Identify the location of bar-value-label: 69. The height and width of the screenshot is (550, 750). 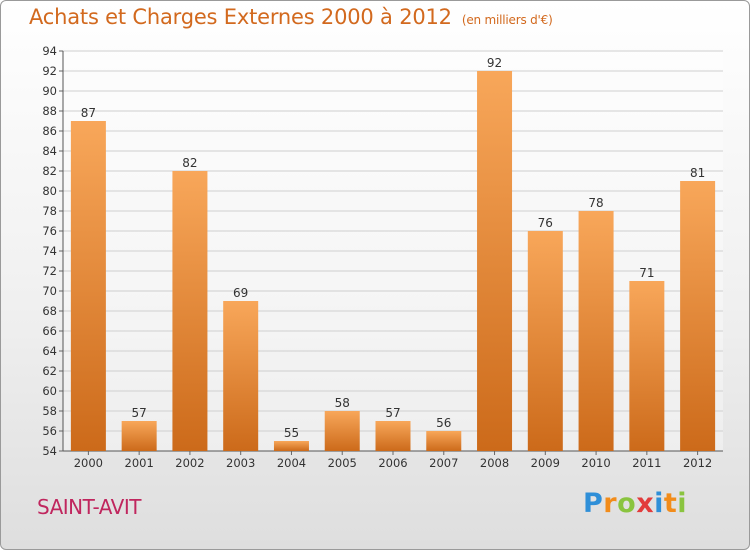
(240, 293).